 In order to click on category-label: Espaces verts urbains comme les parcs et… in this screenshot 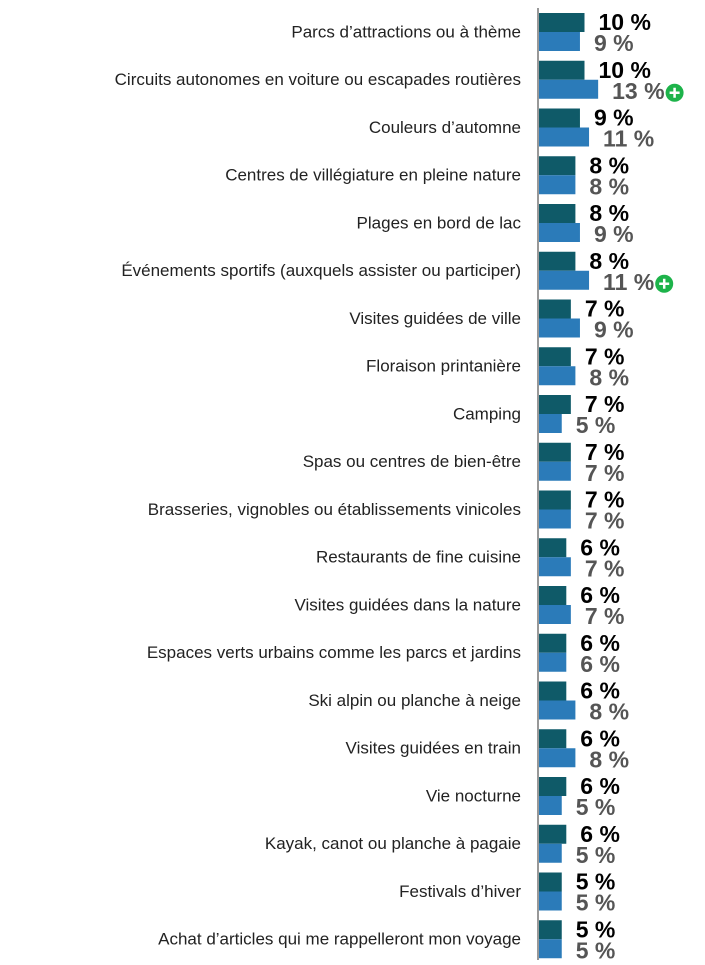, I will do `click(334, 652)`.